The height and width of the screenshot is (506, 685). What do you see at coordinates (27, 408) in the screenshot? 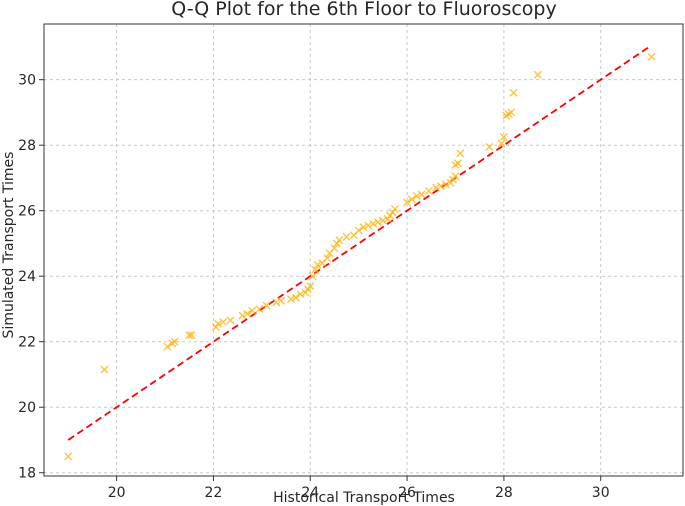
I see `y-tick-label: 20` at bounding box center [27, 408].